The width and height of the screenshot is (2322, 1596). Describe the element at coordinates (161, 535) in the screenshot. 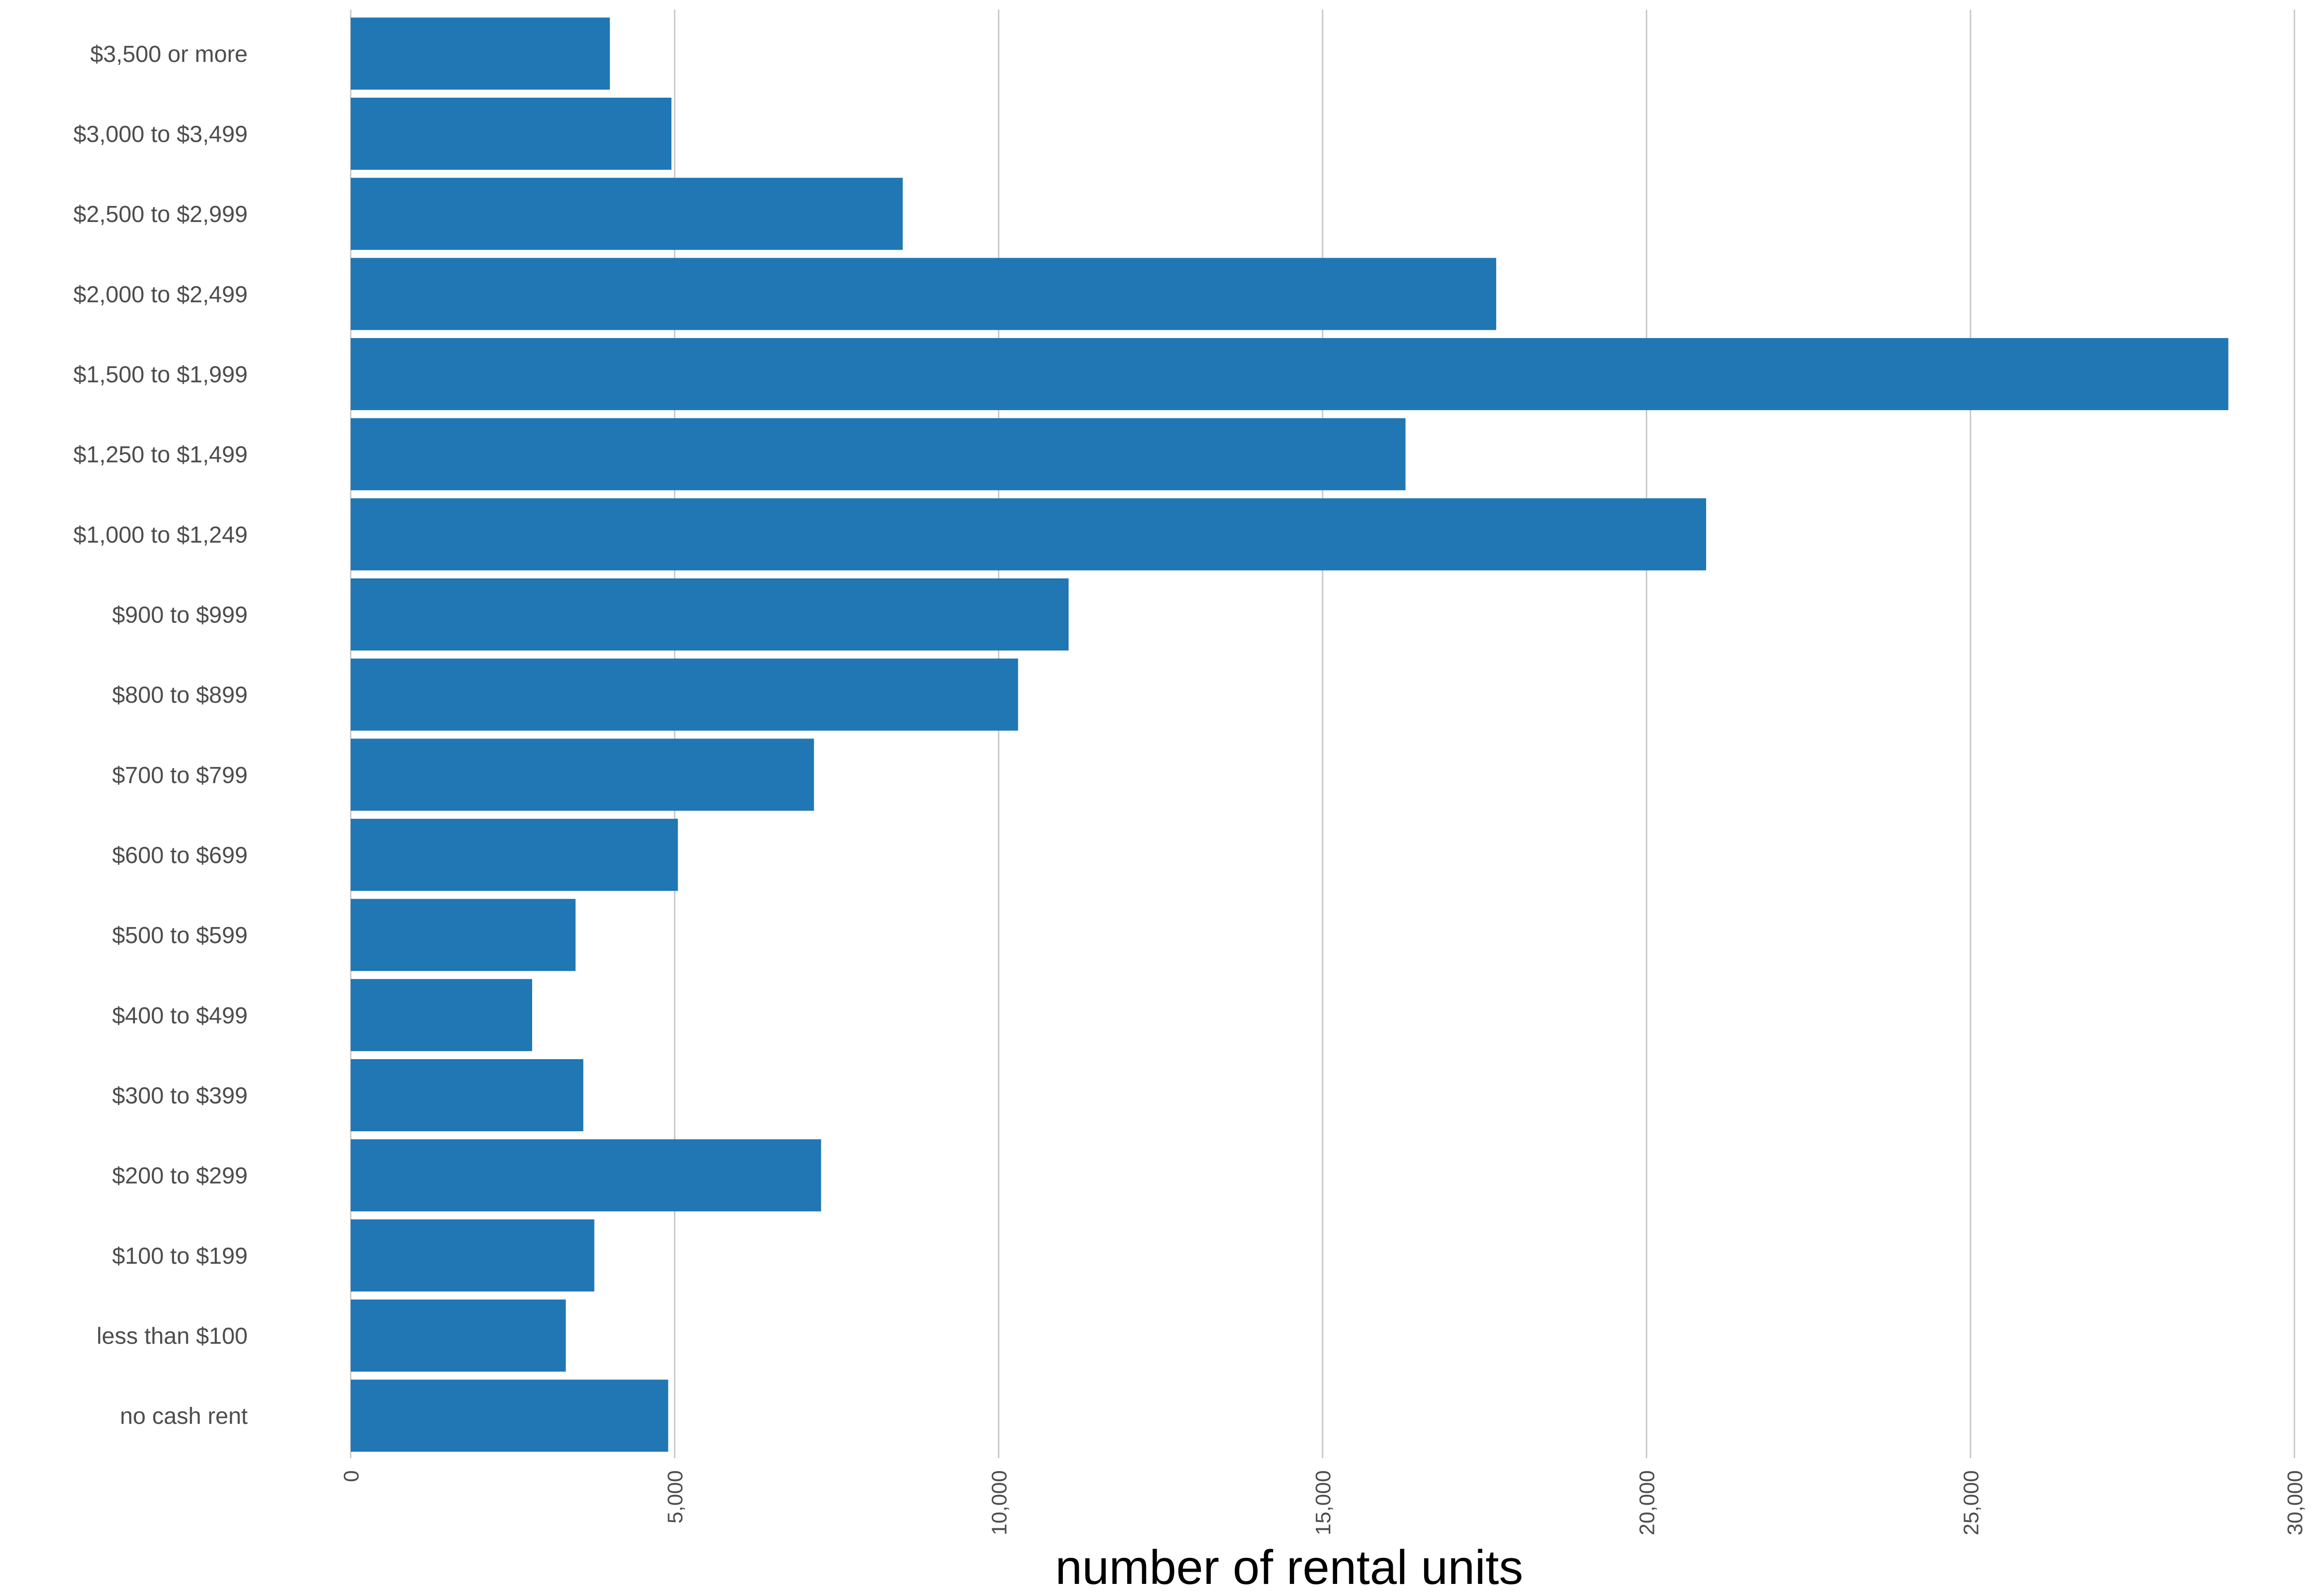

I see `category-label: $1,000 to $1,249` at that location.